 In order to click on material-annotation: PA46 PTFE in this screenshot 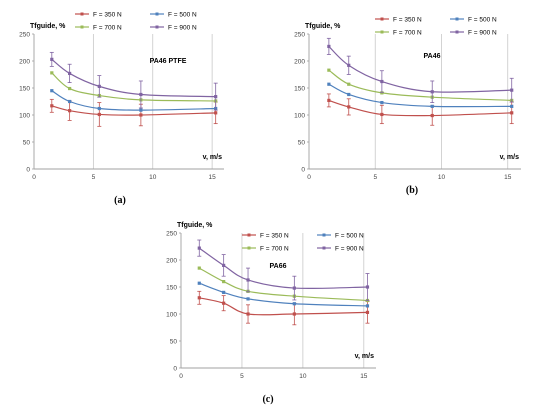, I will do `click(168, 61)`.